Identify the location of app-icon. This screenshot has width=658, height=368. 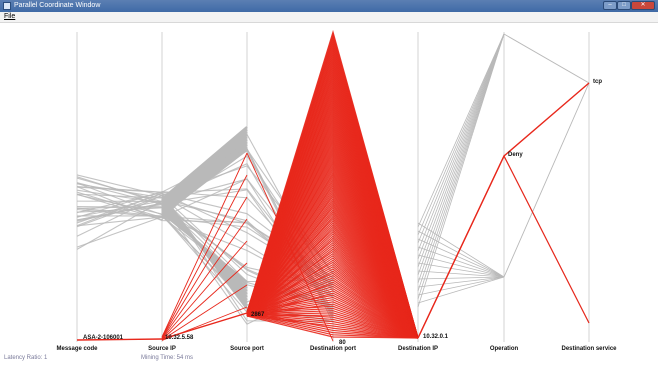
(7, 6).